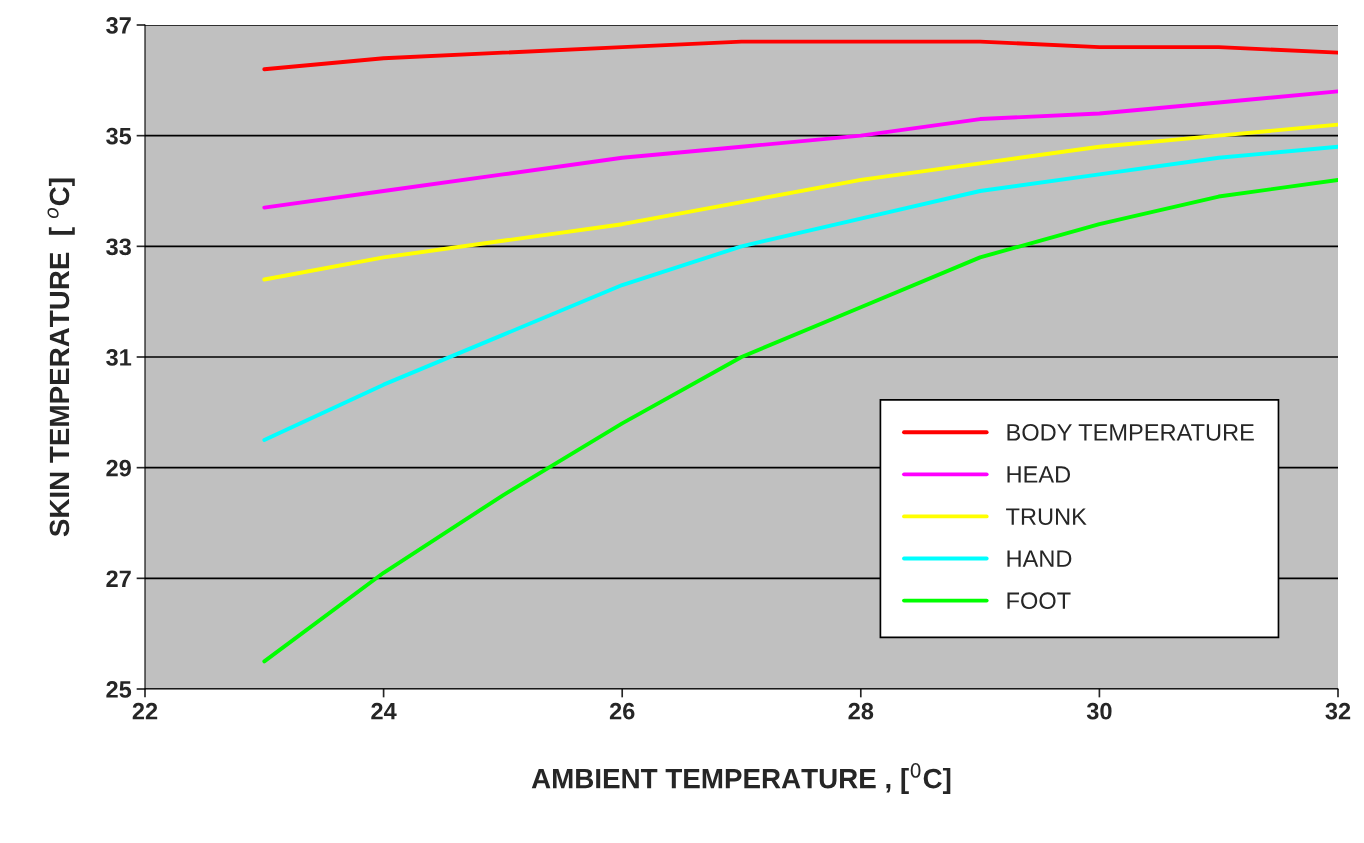  I want to click on y-tick-label: 27, so click(118, 578).